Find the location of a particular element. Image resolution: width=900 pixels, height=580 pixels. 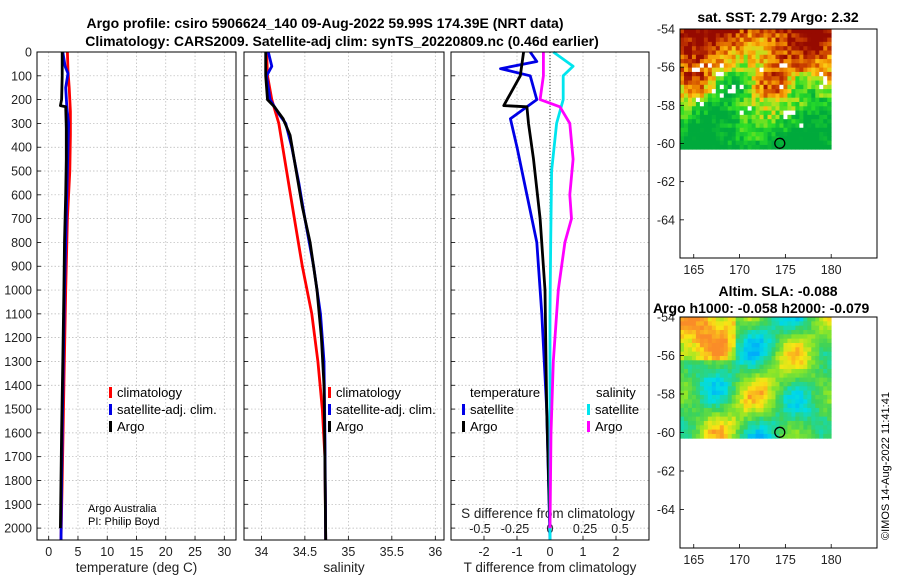

legend-swatch is located at coordinates (463, 409).